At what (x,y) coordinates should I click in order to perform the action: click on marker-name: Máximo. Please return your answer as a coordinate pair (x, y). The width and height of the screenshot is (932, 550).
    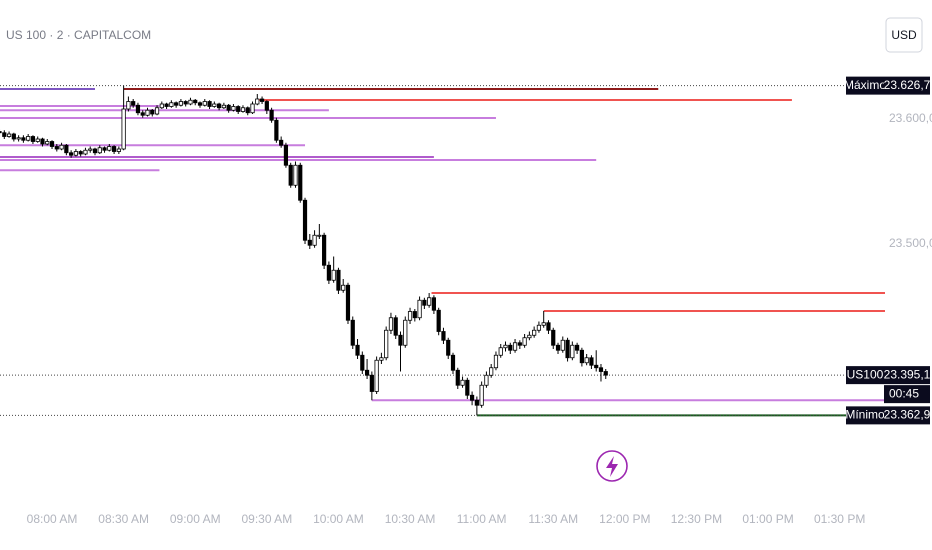
    Looking at the image, I should click on (865, 85).